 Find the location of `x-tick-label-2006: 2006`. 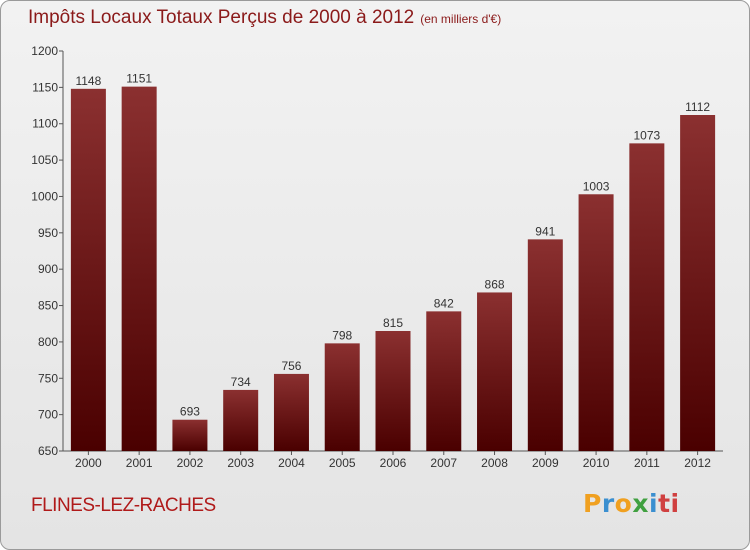

x-tick-label-2006: 2006 is located at coordinates (393, 463).